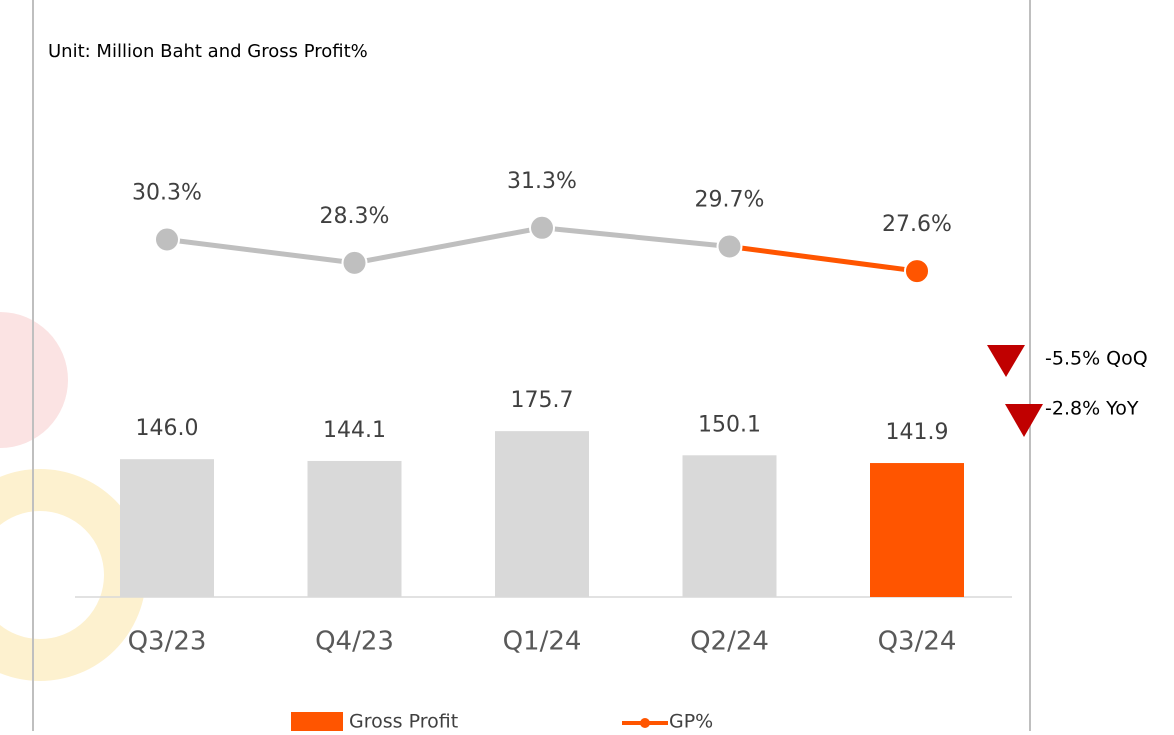  I want to click on data-label: 28.3%, so click(355, 216).